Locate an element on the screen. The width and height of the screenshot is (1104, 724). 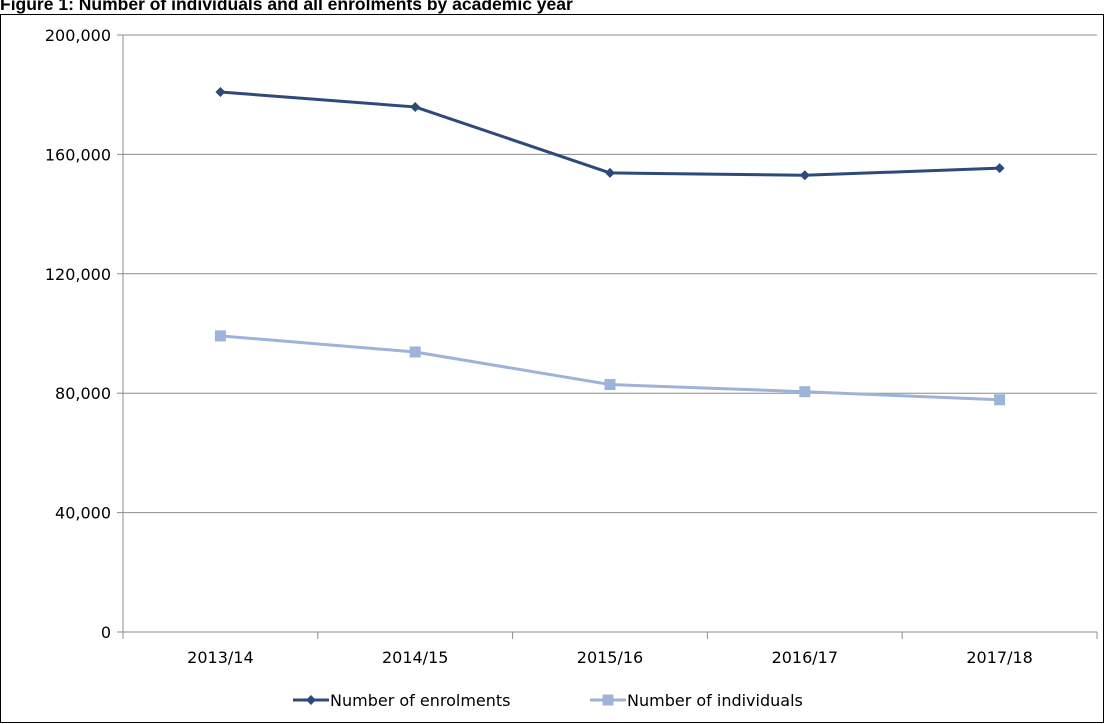
y-tick-label: 200,000 is located at coordinates (78, 35).